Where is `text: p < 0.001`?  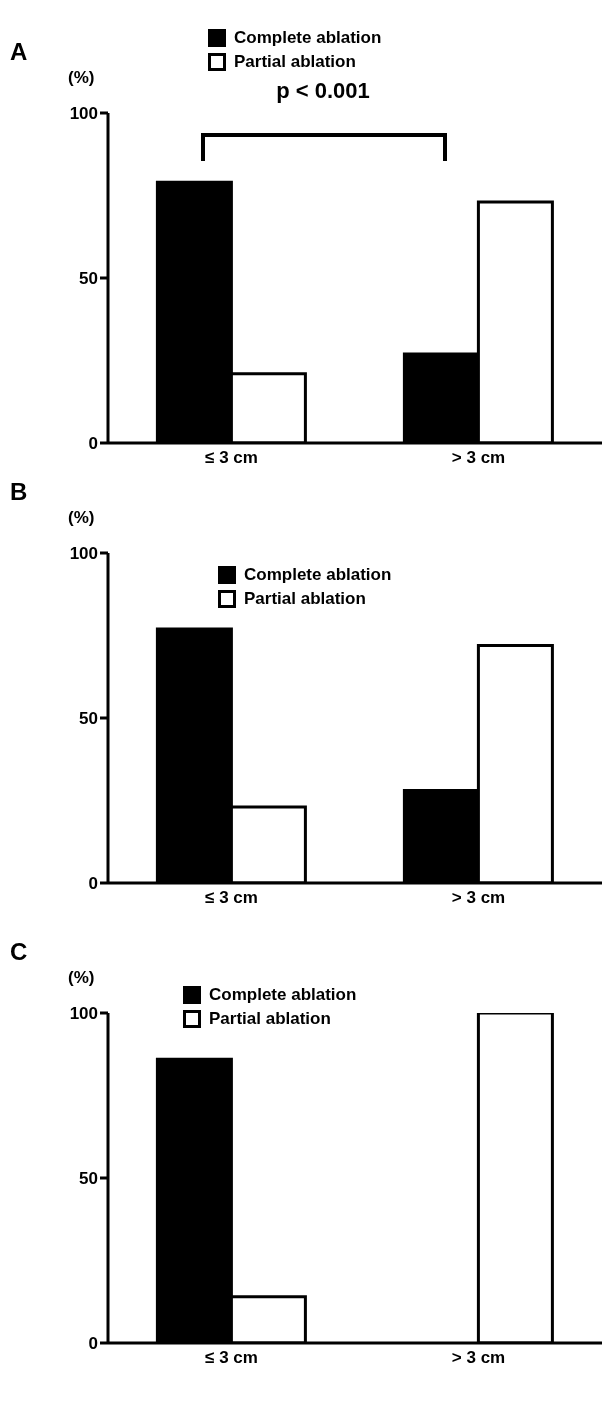
text: p < 0.001 is located at coordinates (323, 91).